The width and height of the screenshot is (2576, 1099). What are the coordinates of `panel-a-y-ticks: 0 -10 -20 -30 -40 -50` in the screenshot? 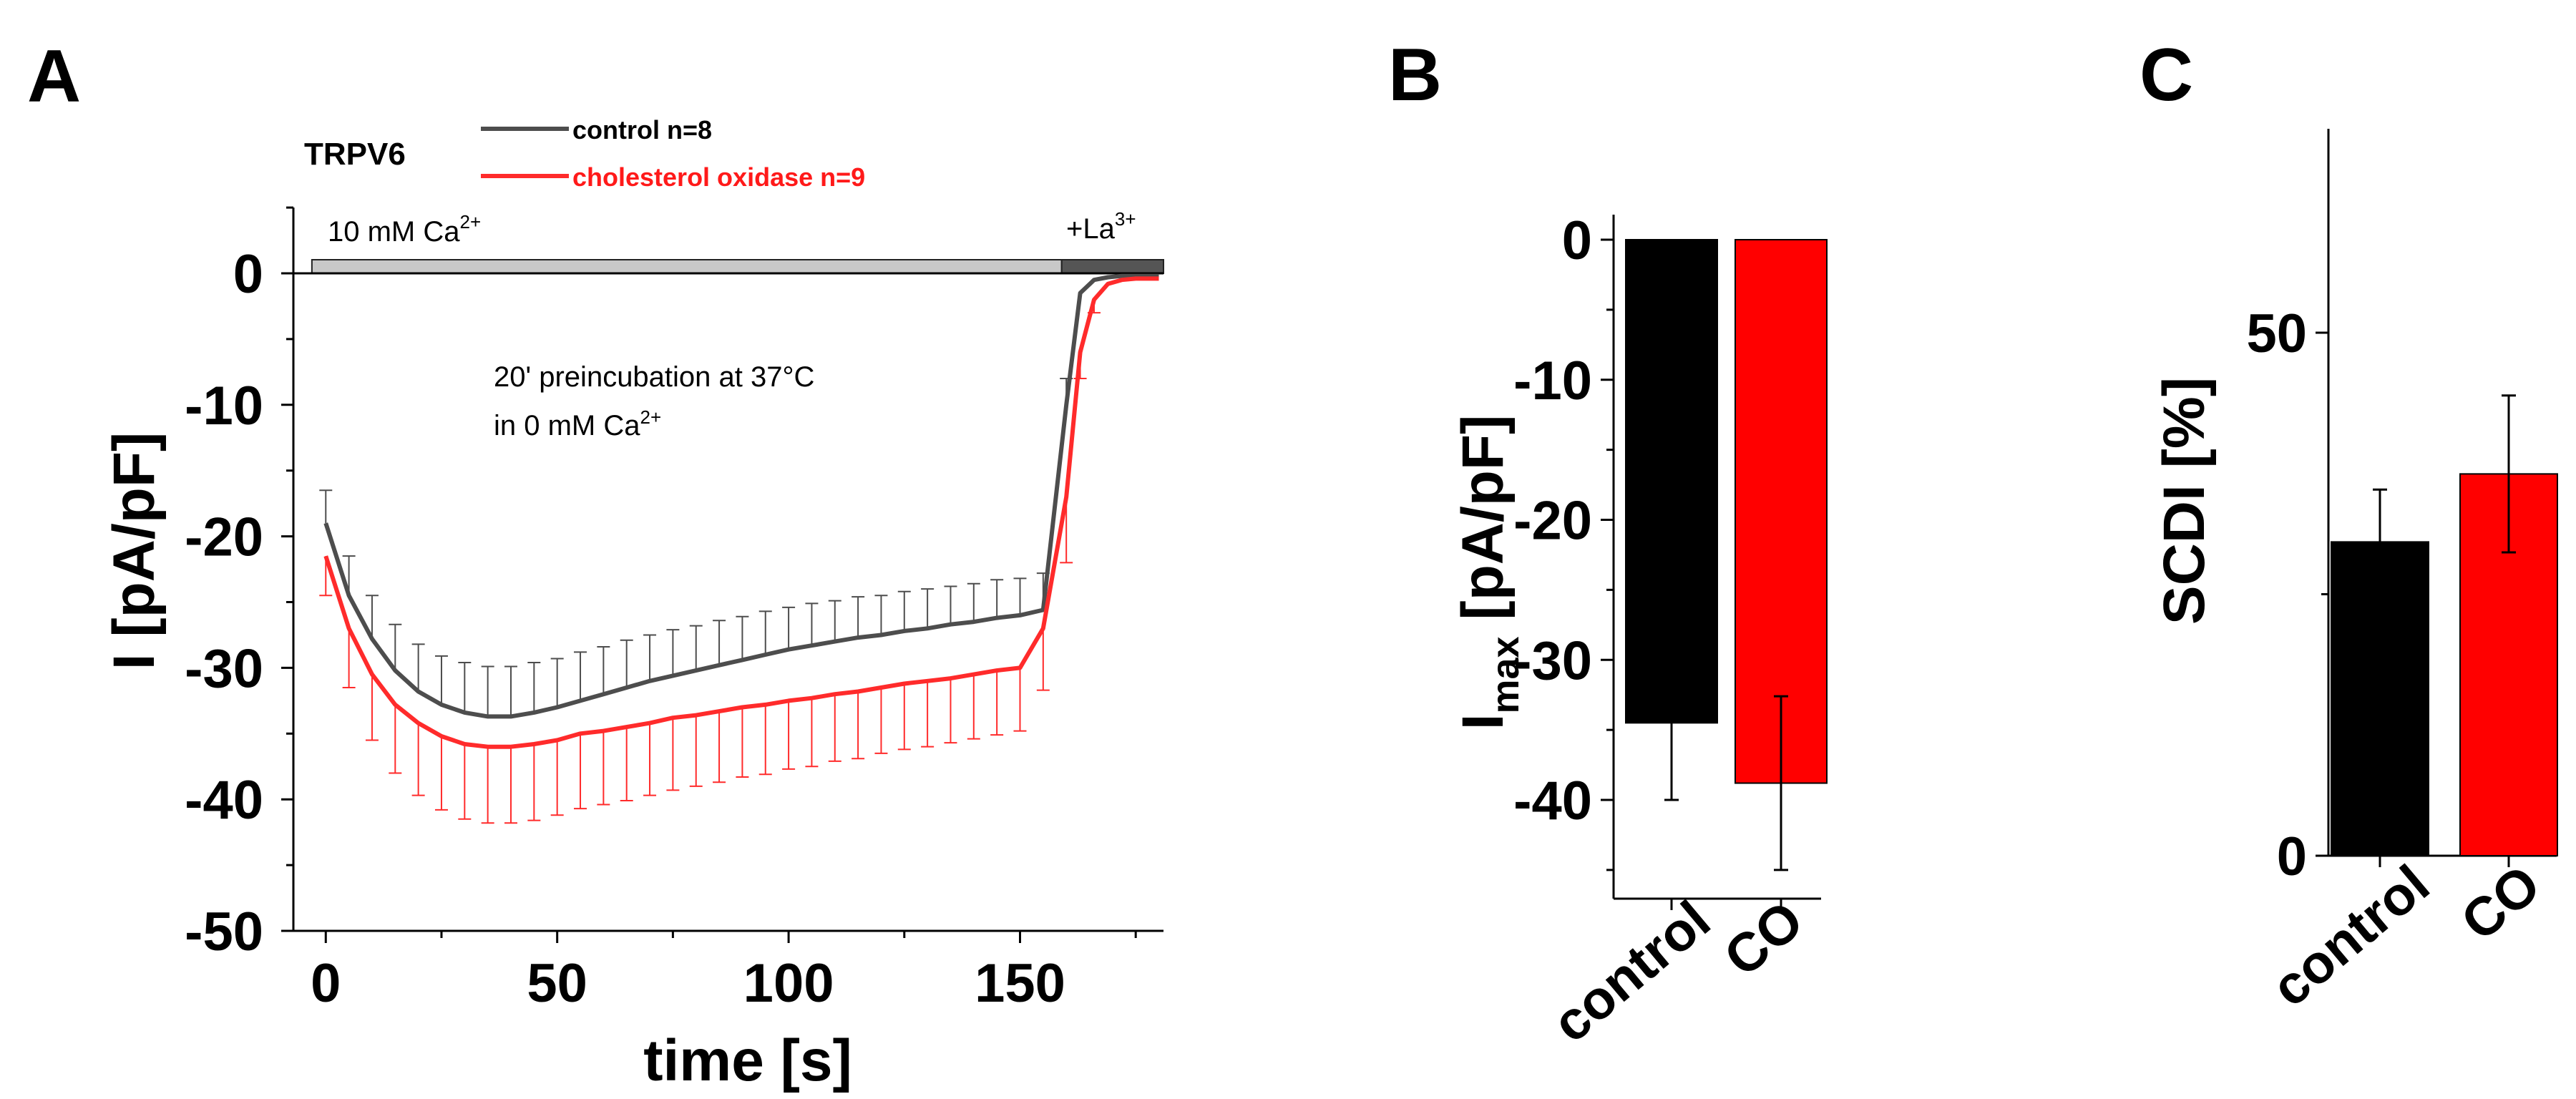 It's located at (239, 584).